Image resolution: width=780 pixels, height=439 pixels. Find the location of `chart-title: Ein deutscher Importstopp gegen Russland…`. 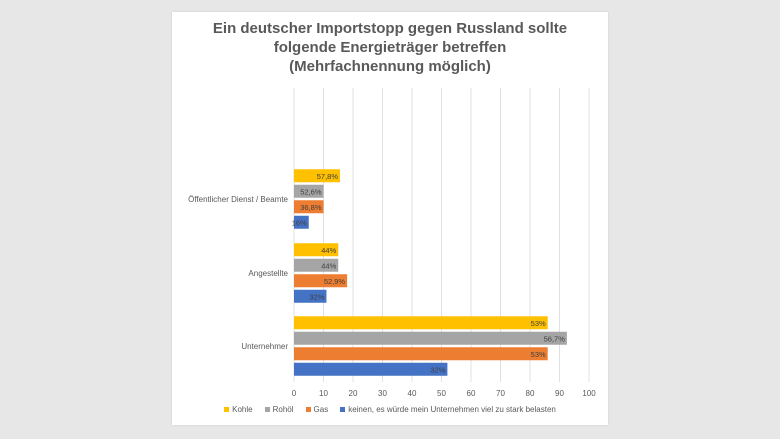

chart-title: Ein deutscher Importstopp gegen Russland… is located at coordinates (390, 47).